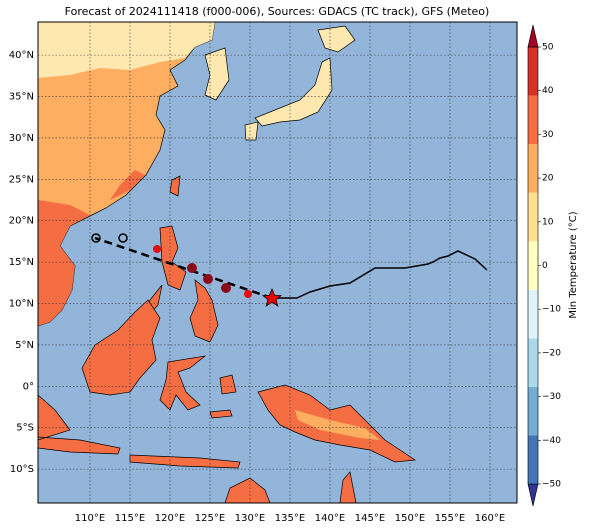 The image size is (592, 532). What do you see at coordinates (139, 431) in the screenshot?
I see `sumatra-java` at bounding box center [139, 431].